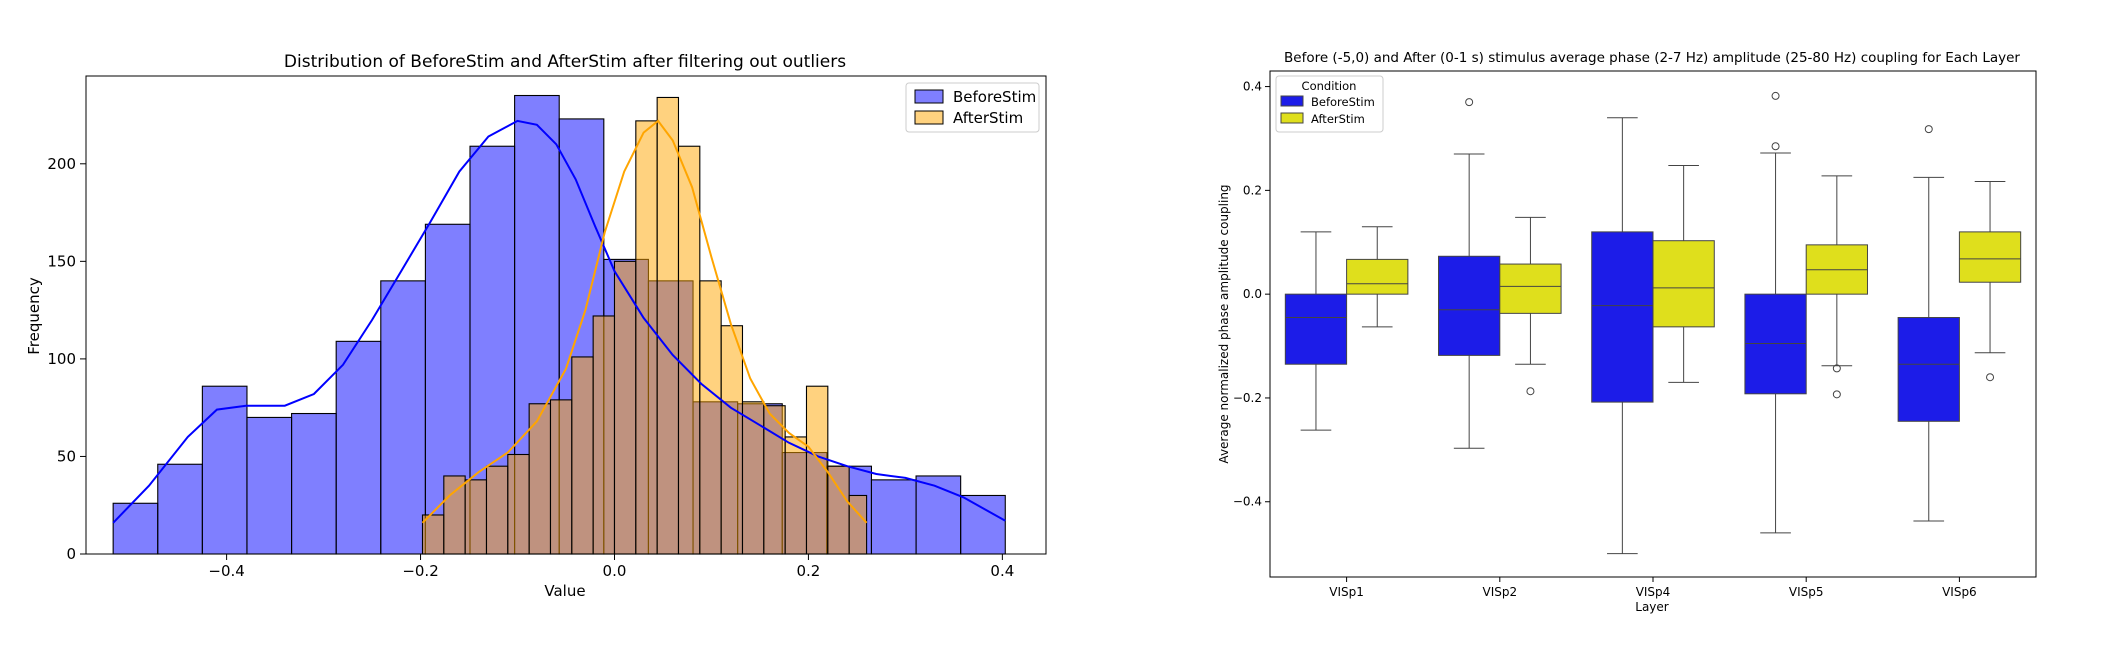 The width and height of the screenshot is (2116, 663). What do you see at coordinates (1652, 607) in the screenshot?
I see `boxplot-x-label: Layer` at bounding box center [1652, 607].